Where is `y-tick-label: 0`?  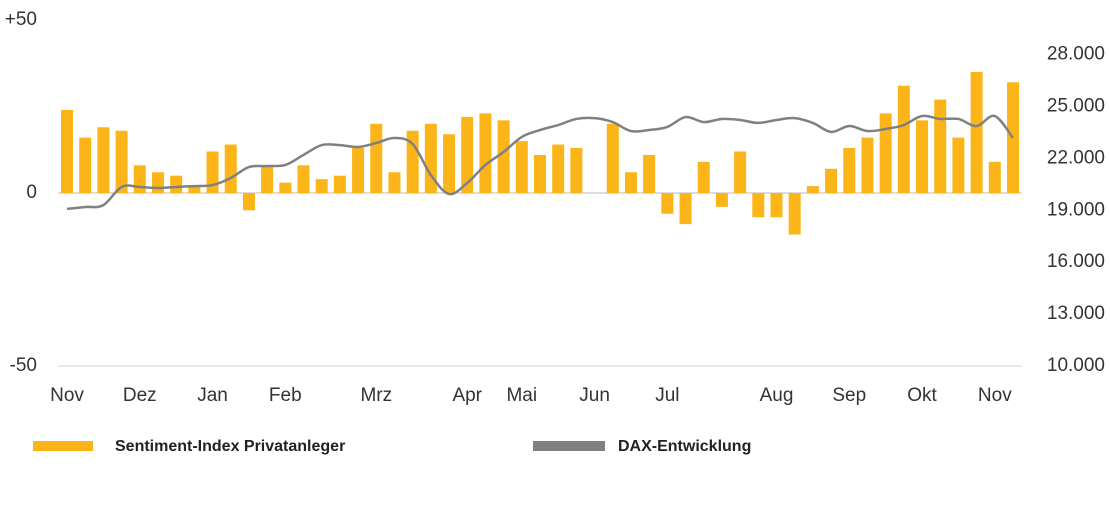
y-tick-label: 0 is located at coordinates (31, 192).